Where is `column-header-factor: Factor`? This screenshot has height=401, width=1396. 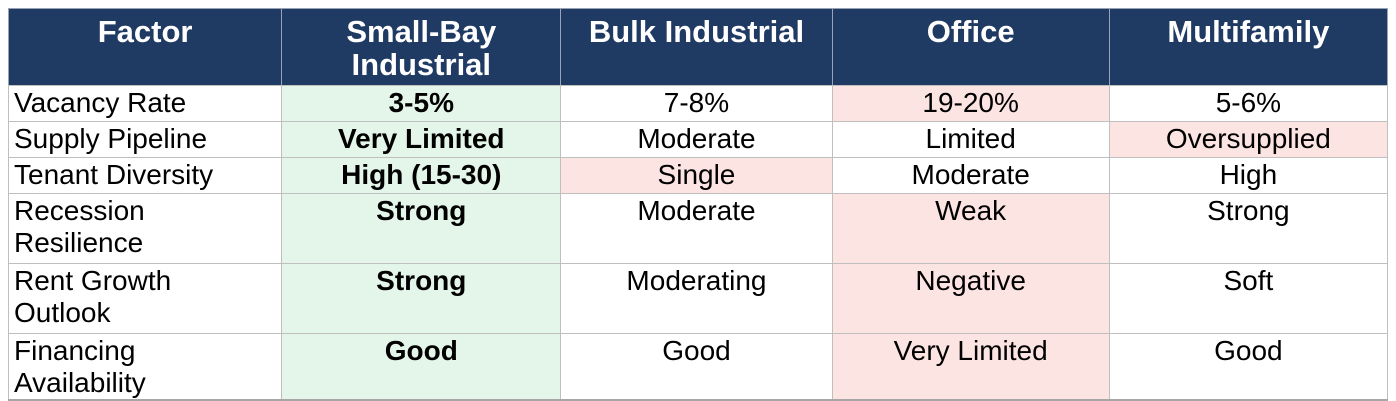
column-header-factor: Factor is located at coordinates (145, 47).